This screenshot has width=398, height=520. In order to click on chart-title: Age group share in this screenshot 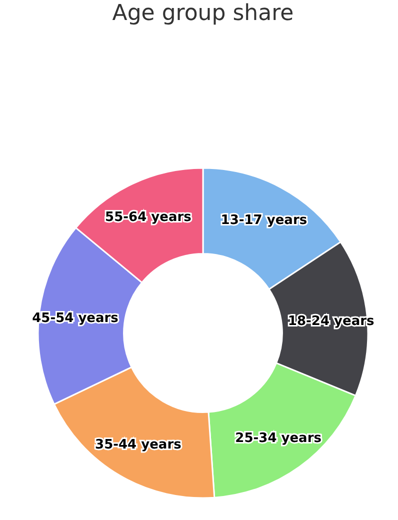, I will do `click(203, 13)`.